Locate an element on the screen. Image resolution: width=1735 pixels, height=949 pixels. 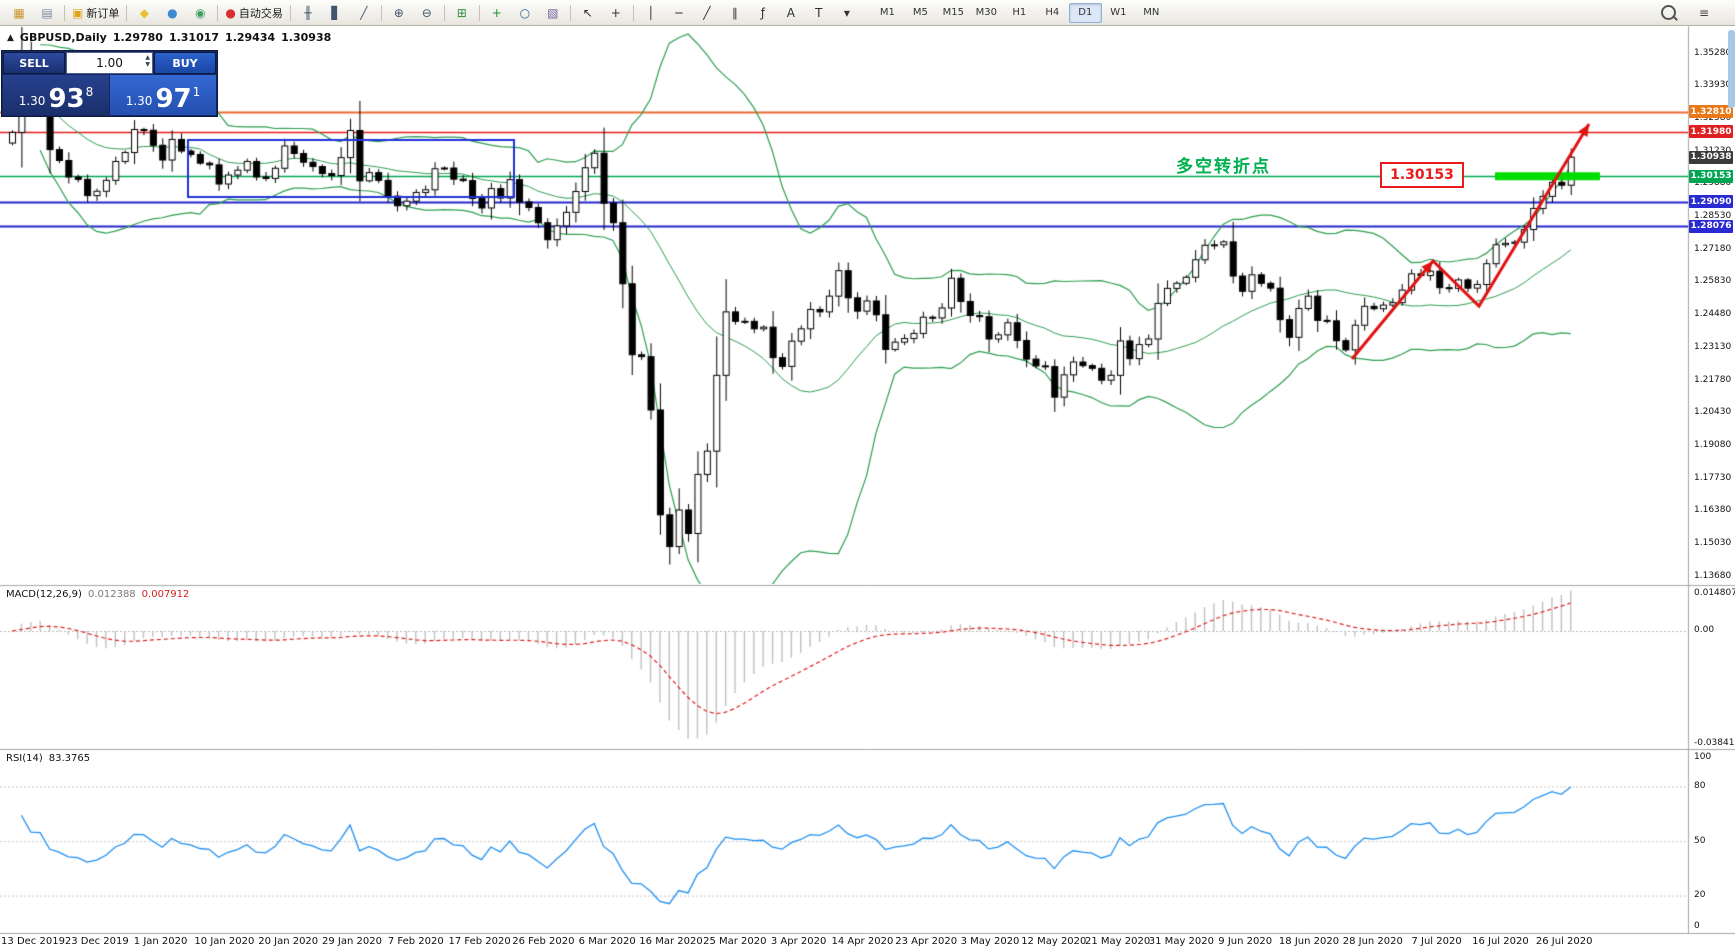
macd-signal-value: 0.007912 is located at coordinates (165, 594).